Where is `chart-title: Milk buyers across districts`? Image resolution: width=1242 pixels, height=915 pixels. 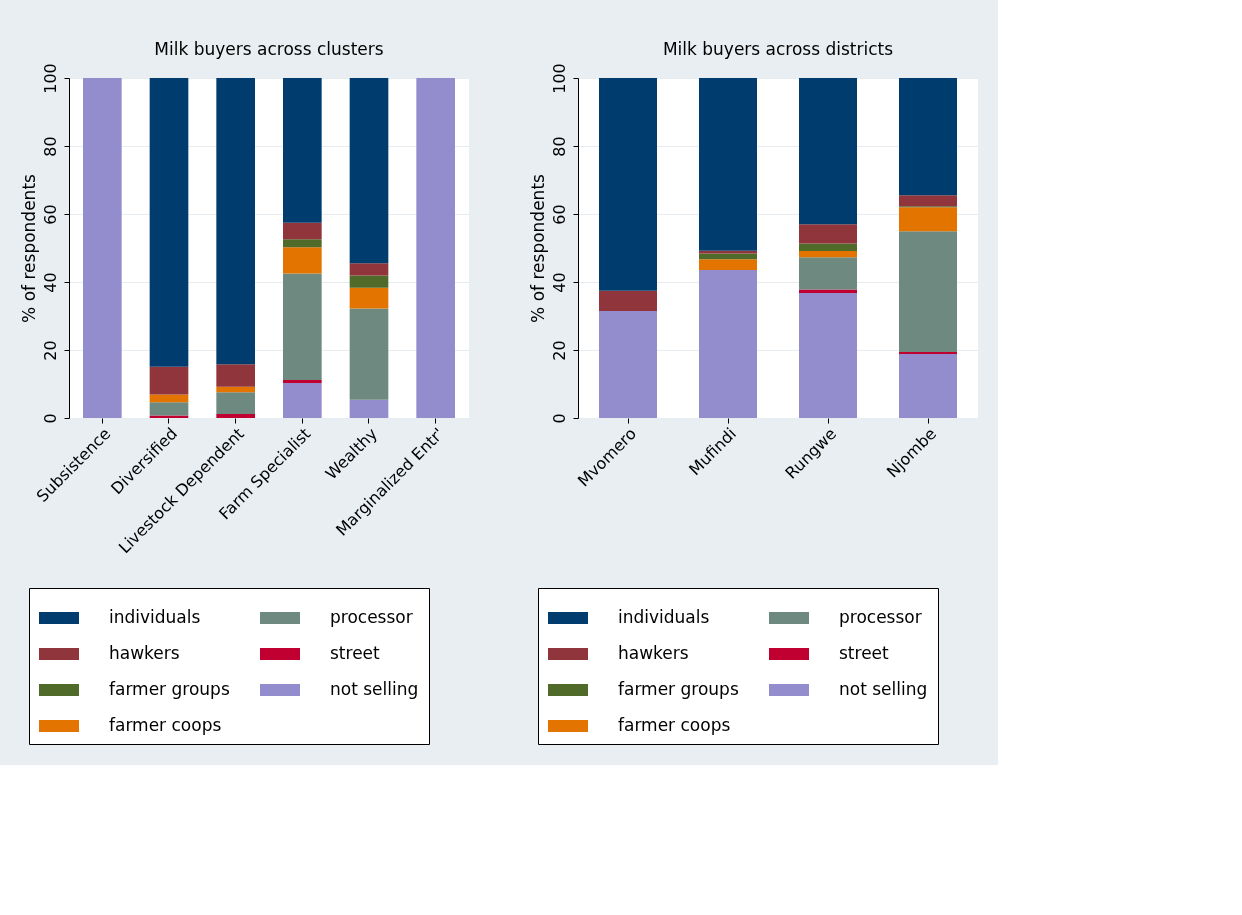
chart-title: Milk buyers across districts is located at coordinates (778, 48).